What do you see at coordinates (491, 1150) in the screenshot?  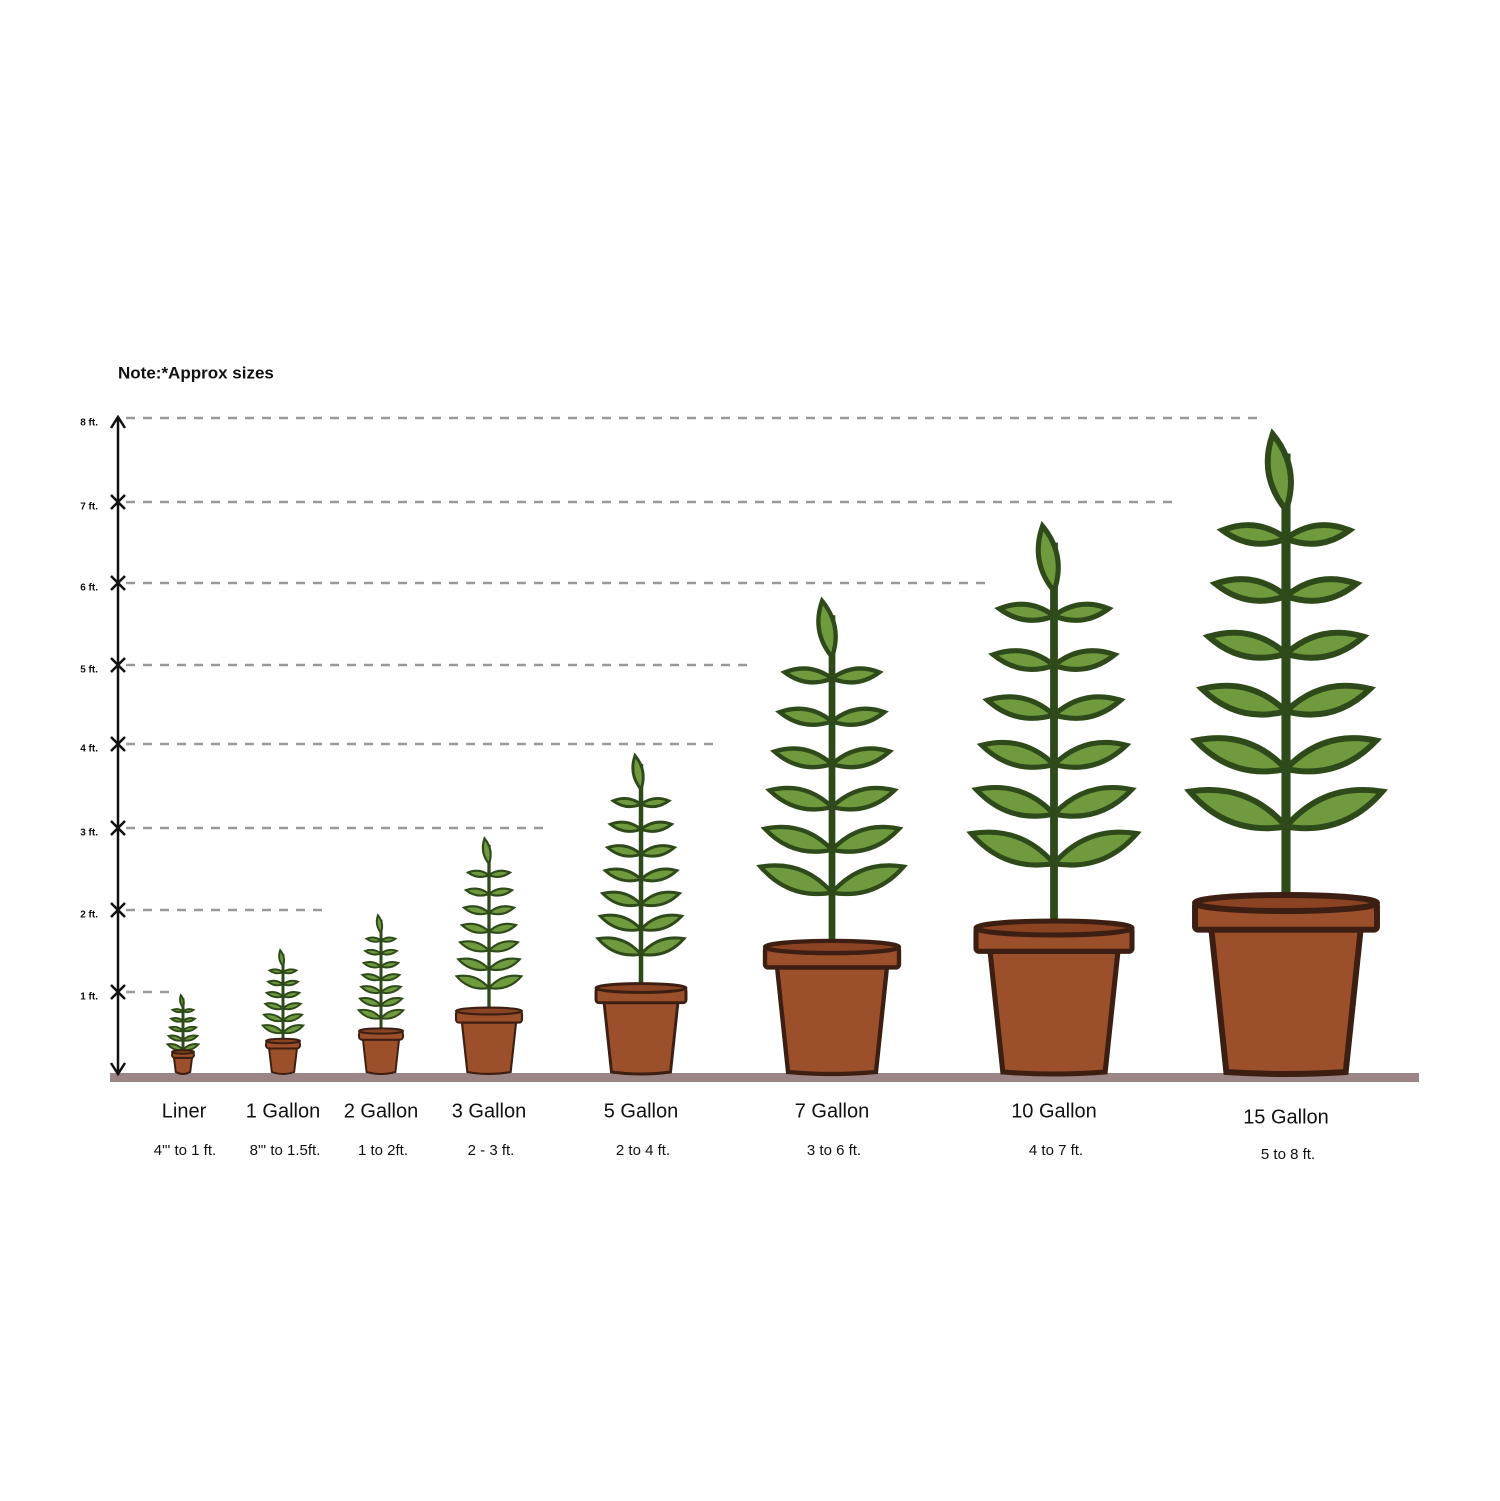 I see `size-range: 2 - 3 ft.` at bounding box center [491, 1150].